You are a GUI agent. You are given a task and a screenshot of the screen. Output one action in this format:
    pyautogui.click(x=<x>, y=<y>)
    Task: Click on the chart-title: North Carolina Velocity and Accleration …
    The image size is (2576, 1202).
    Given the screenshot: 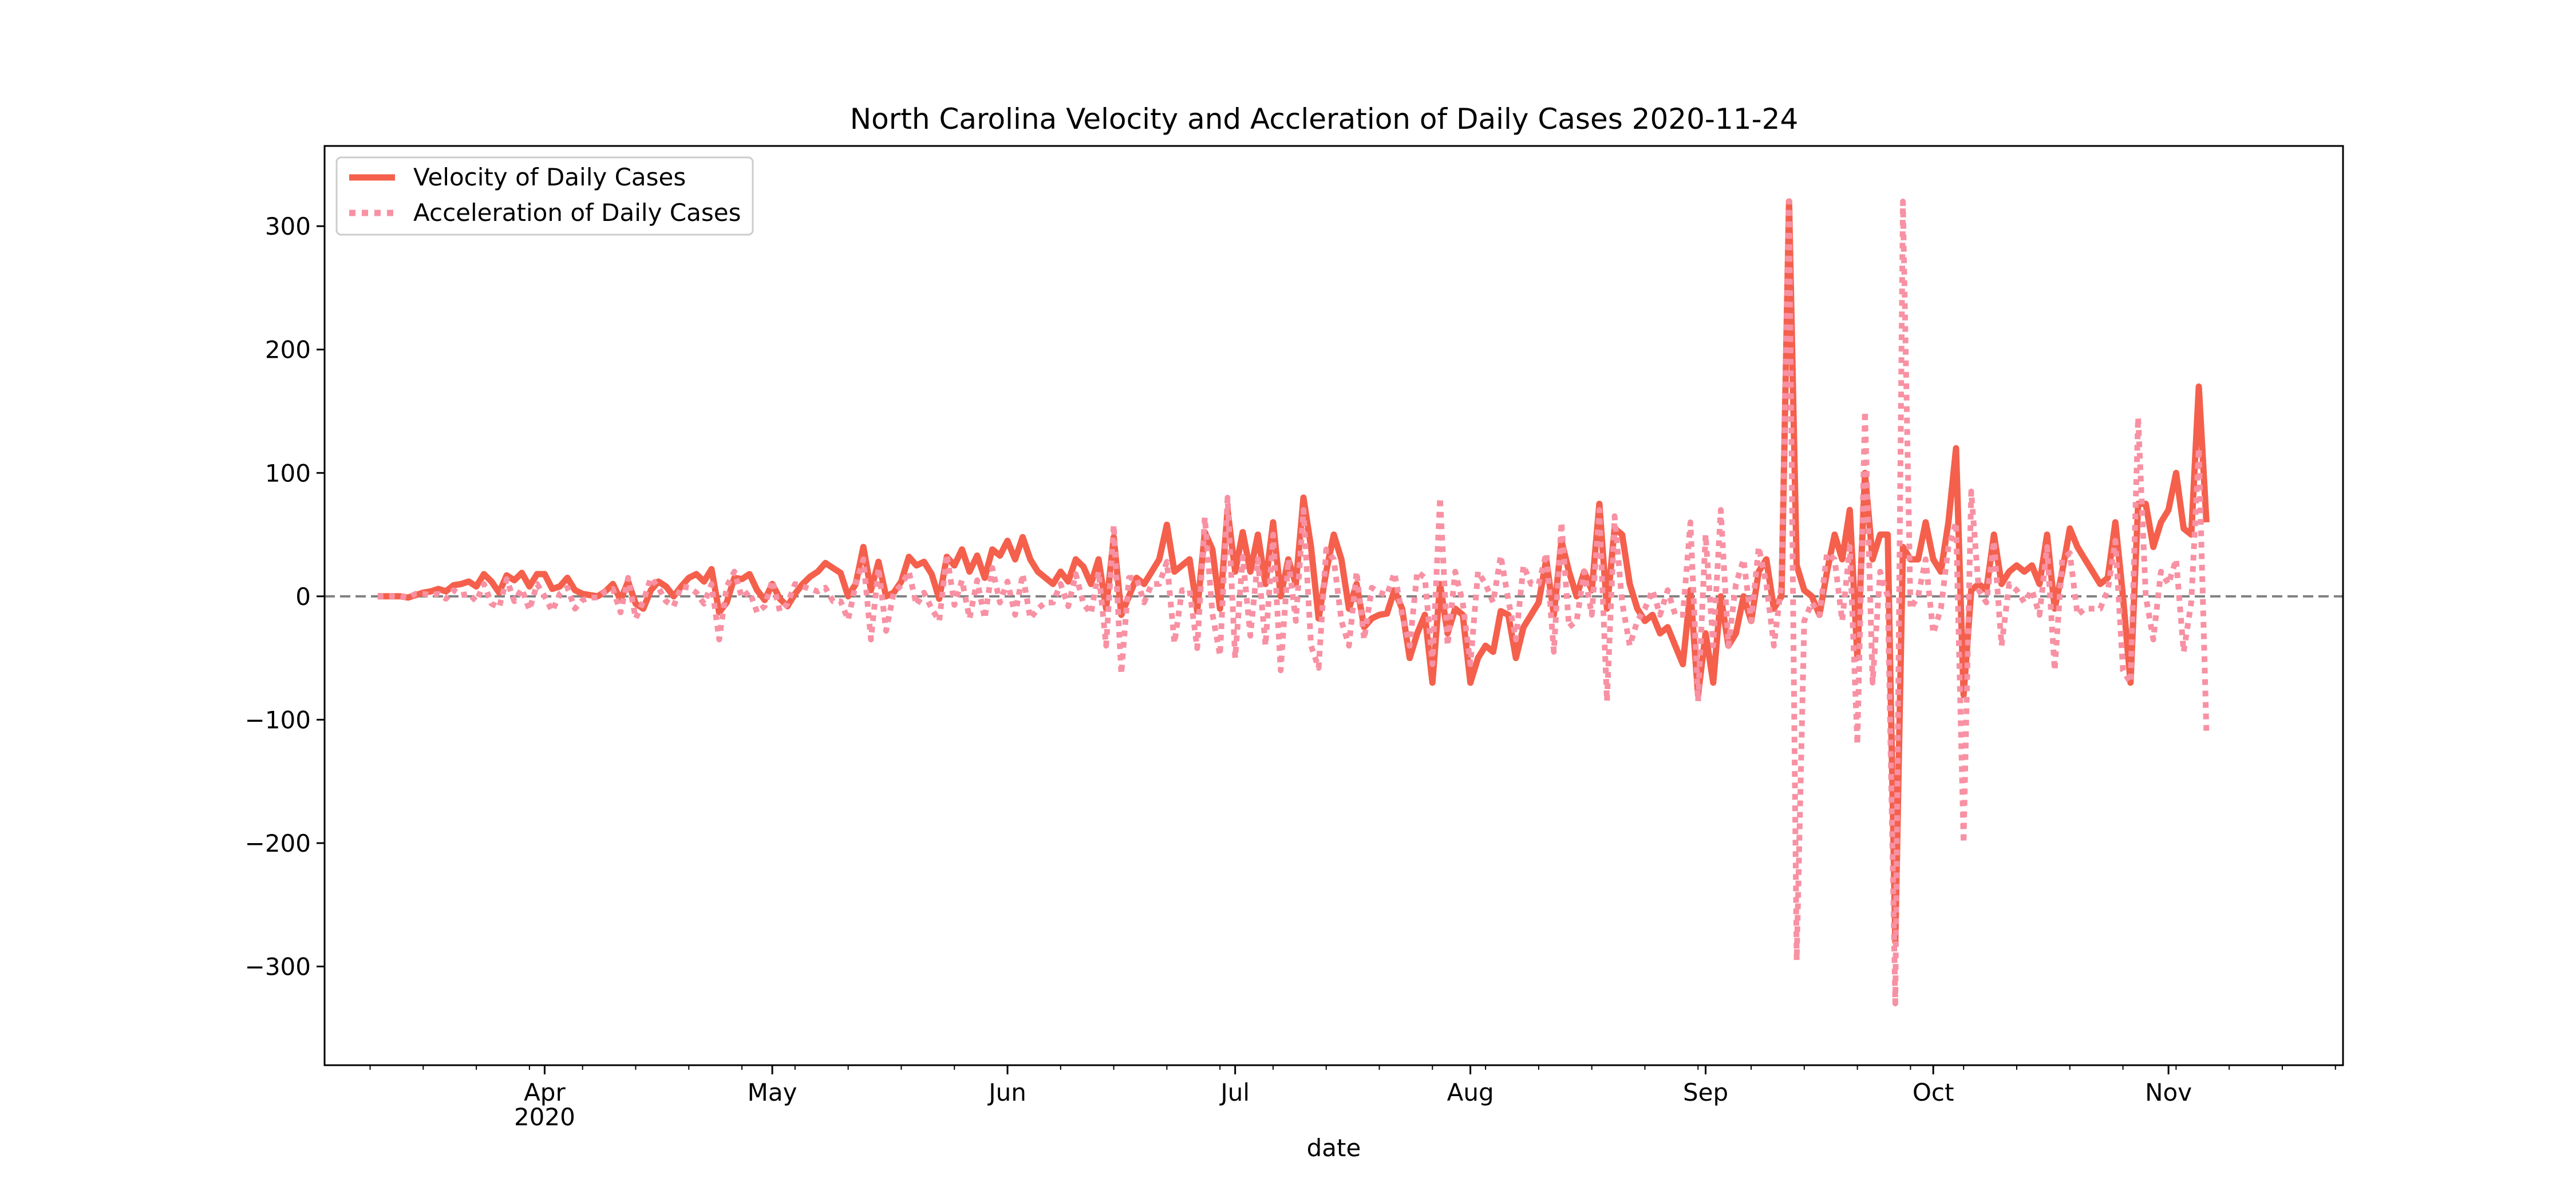 What is the action you would take?
    pyautogui.click(x=1324, y=119)
    